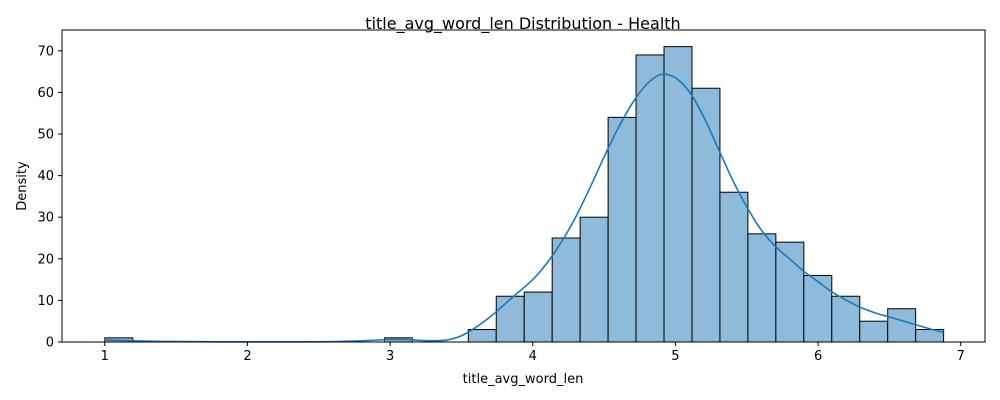 The image size is (1000, 400). What do you see at coordinates (45, 135) in the screenshot?
I see `y-tick-label: 50` at bounding box center [45, 135].